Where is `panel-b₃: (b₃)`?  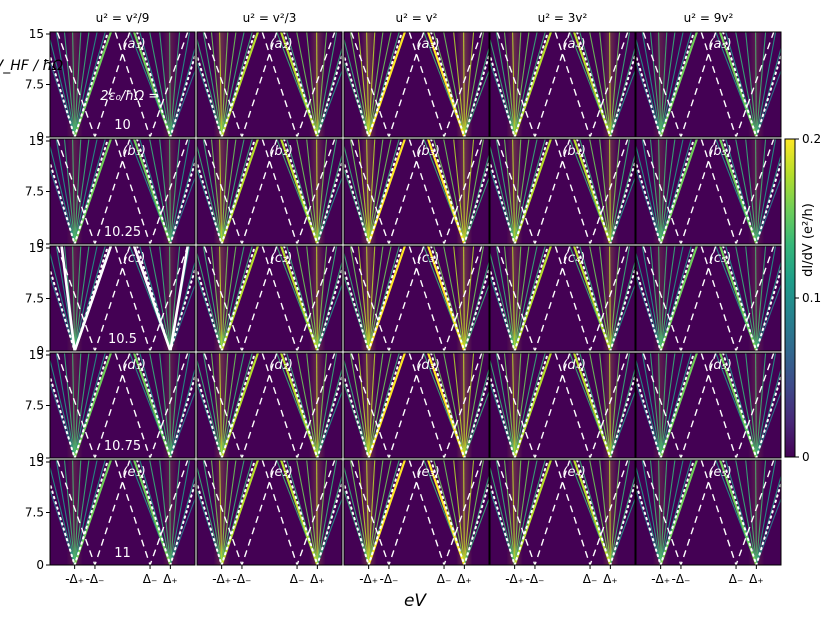
panel-b₃: (b₃) is located at coordinates (416, 191).